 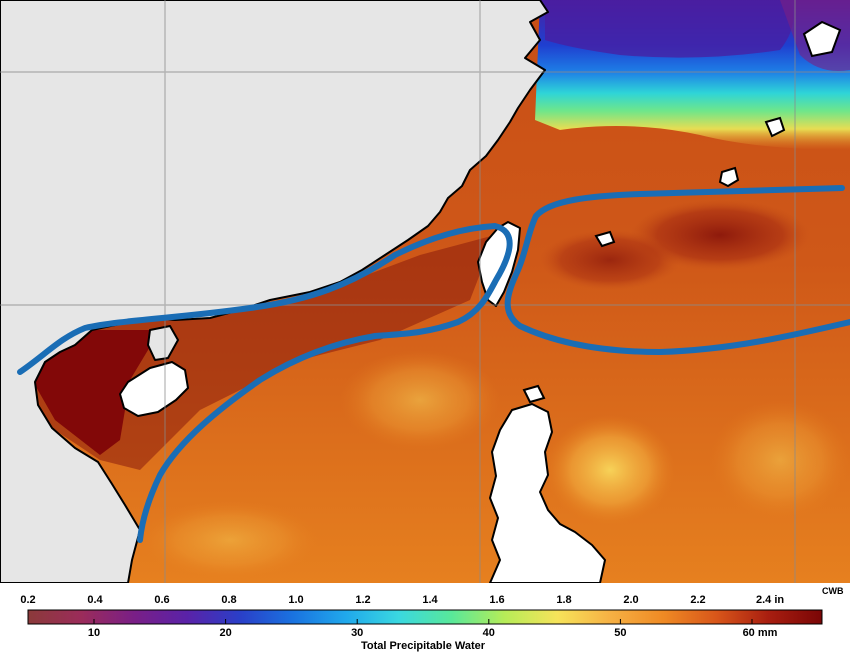 What do you see at coordinates (97, 392) in the screenshot?
I see `gulf-tonkin-moist` at bounding box center [97, 392].